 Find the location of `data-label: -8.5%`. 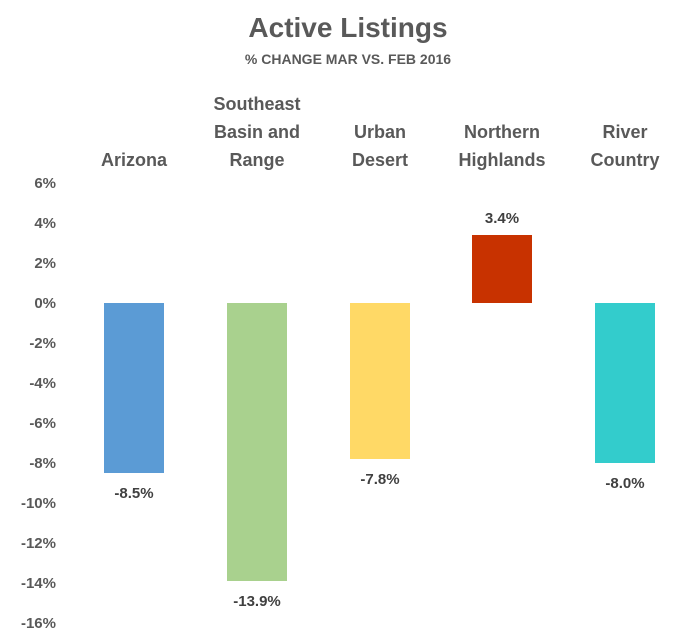

data-label: -8.5% is located at coordinates (133, 493).